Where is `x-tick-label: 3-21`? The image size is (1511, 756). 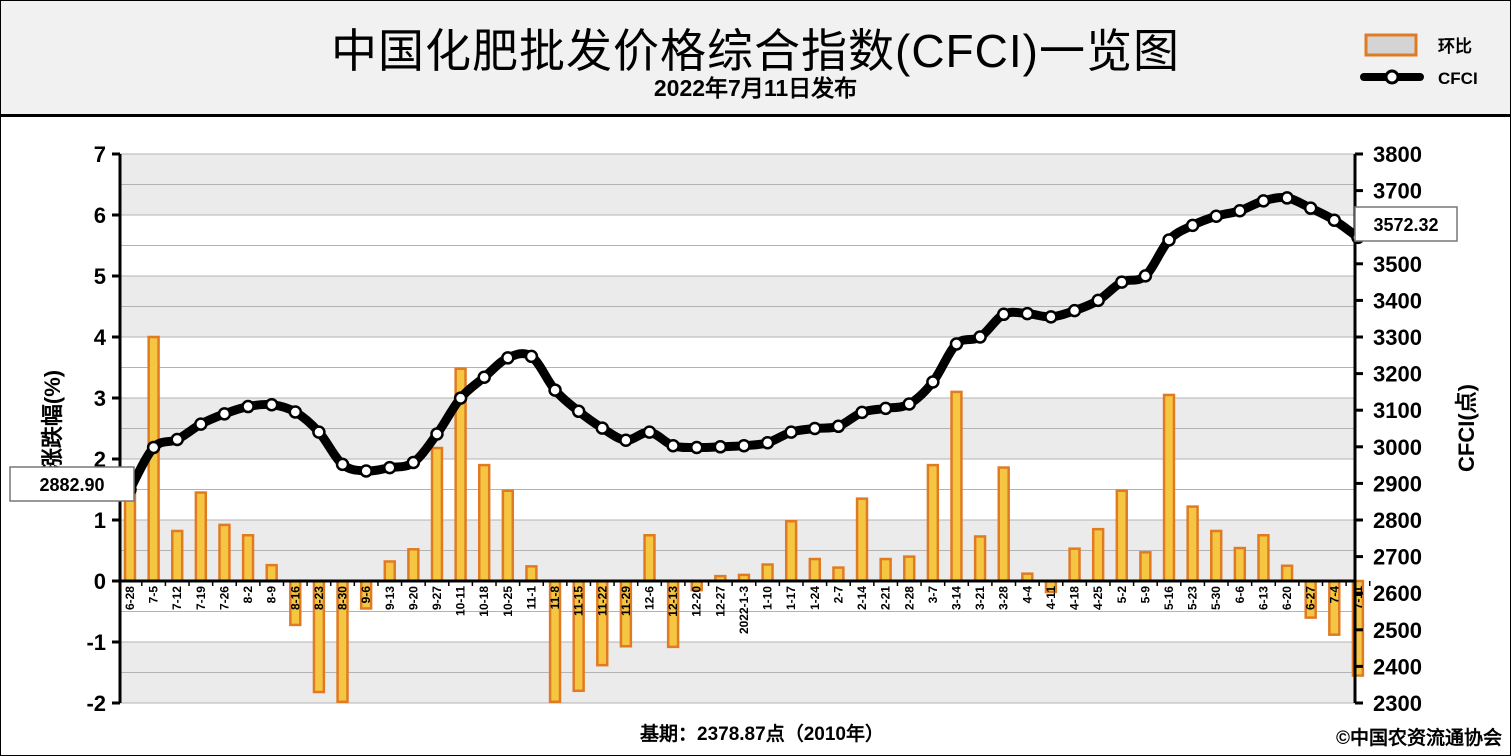 x-tick-label: 3-21 is located at coordinates (980, 598).